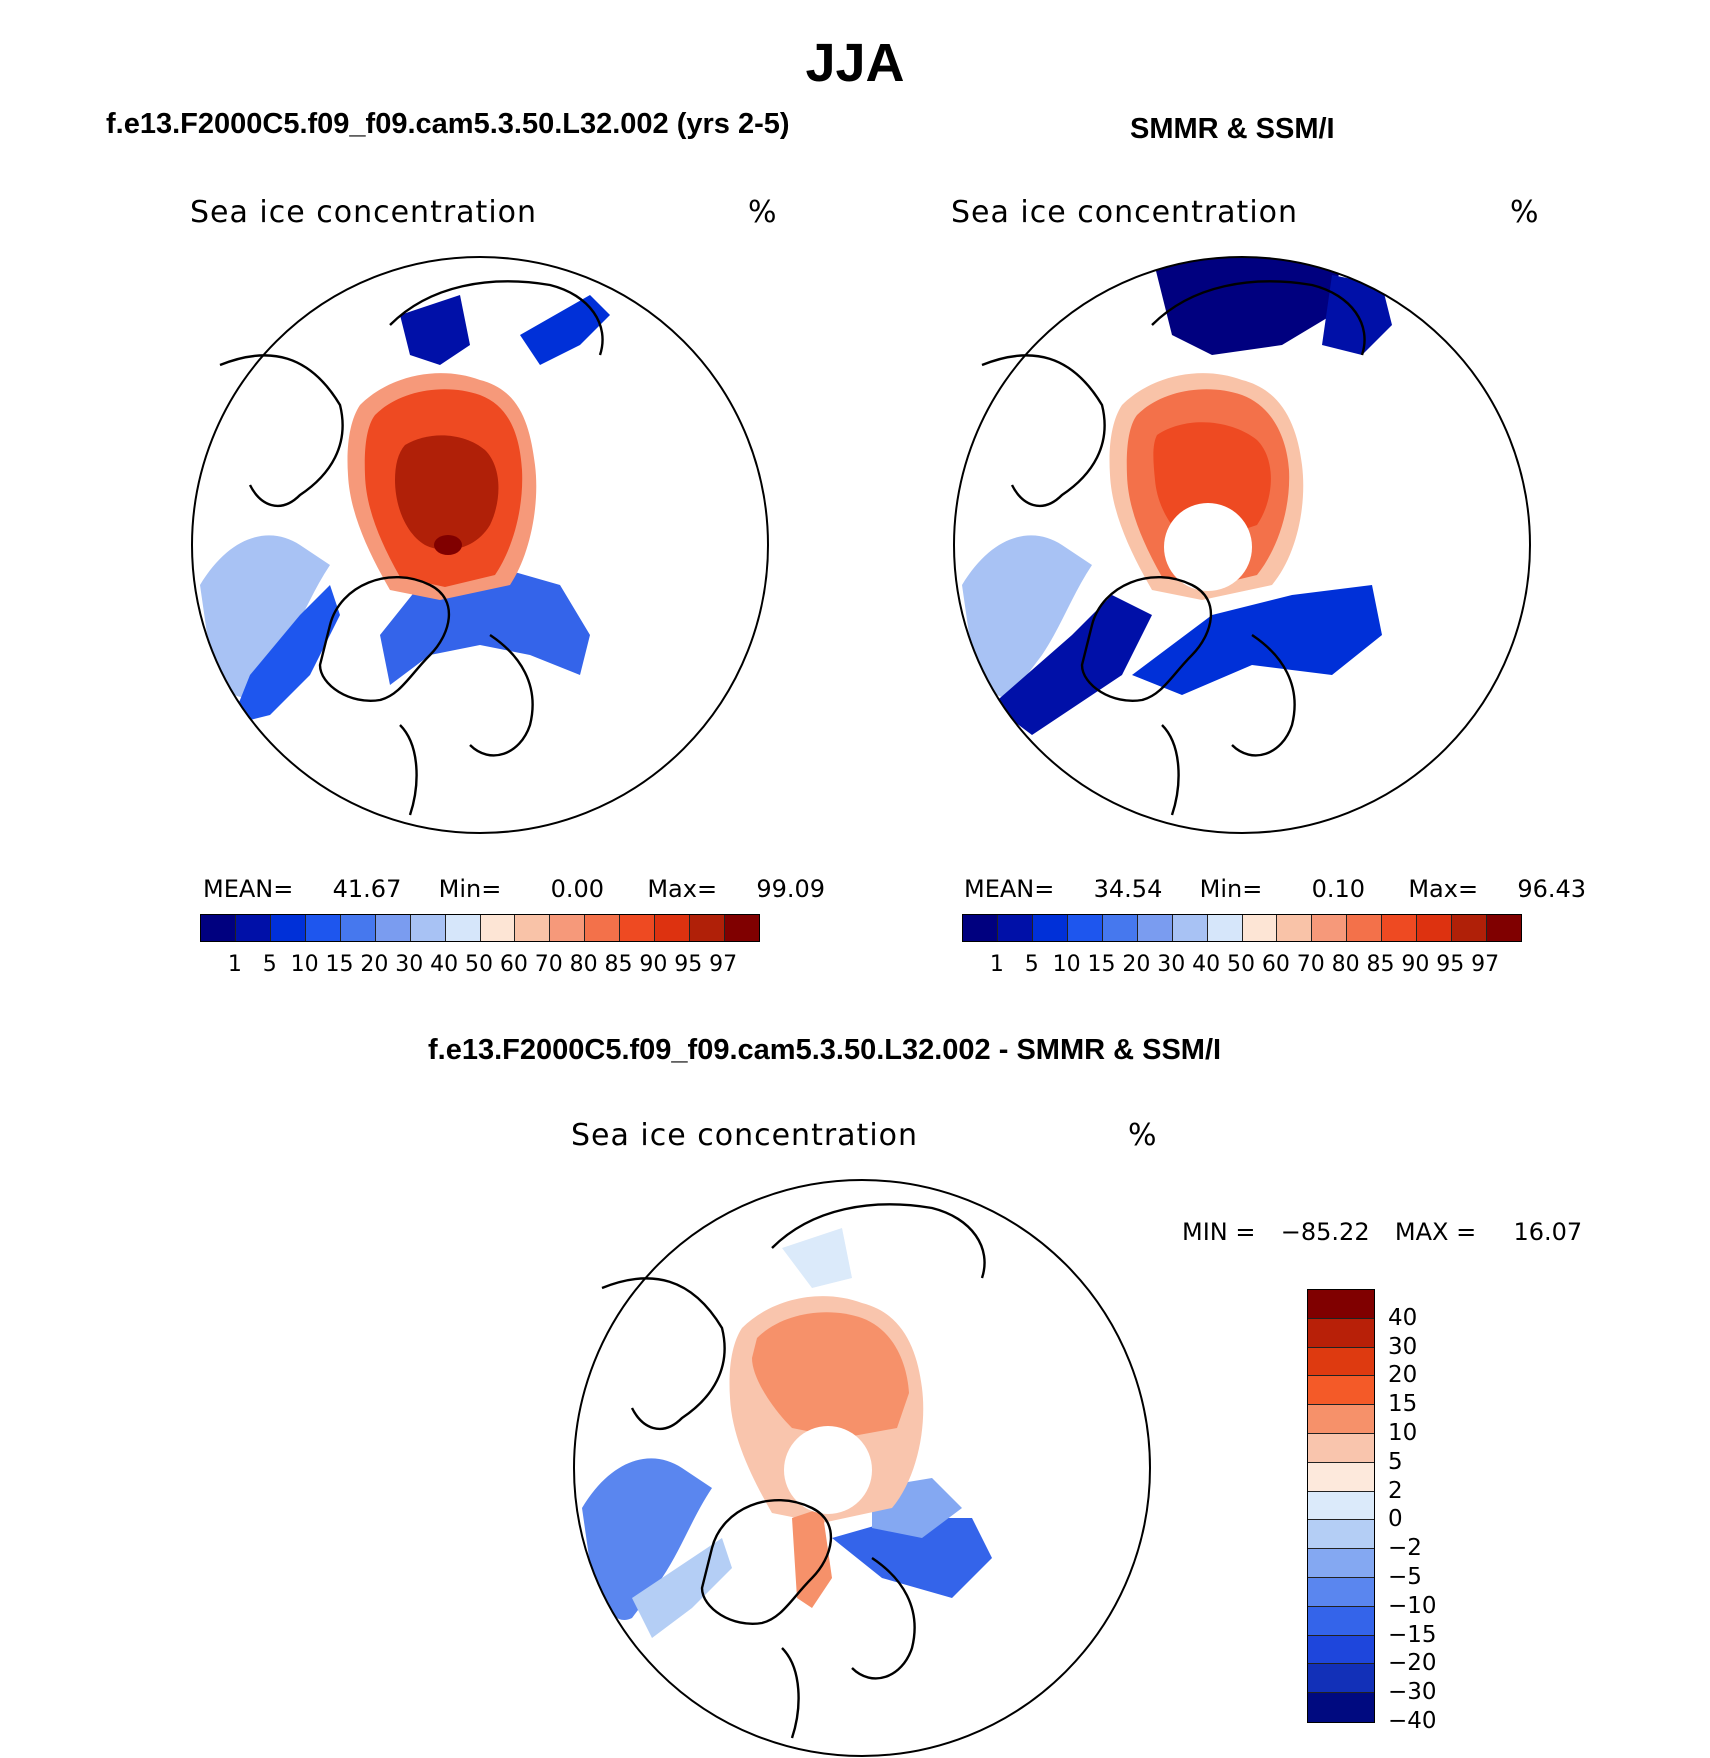 This screenshot has height=1758, width=1710. What do you see at coordinates (496, 318) in the screenshot?
I see `model-coast-siberia` at bounding box center [496, 318].